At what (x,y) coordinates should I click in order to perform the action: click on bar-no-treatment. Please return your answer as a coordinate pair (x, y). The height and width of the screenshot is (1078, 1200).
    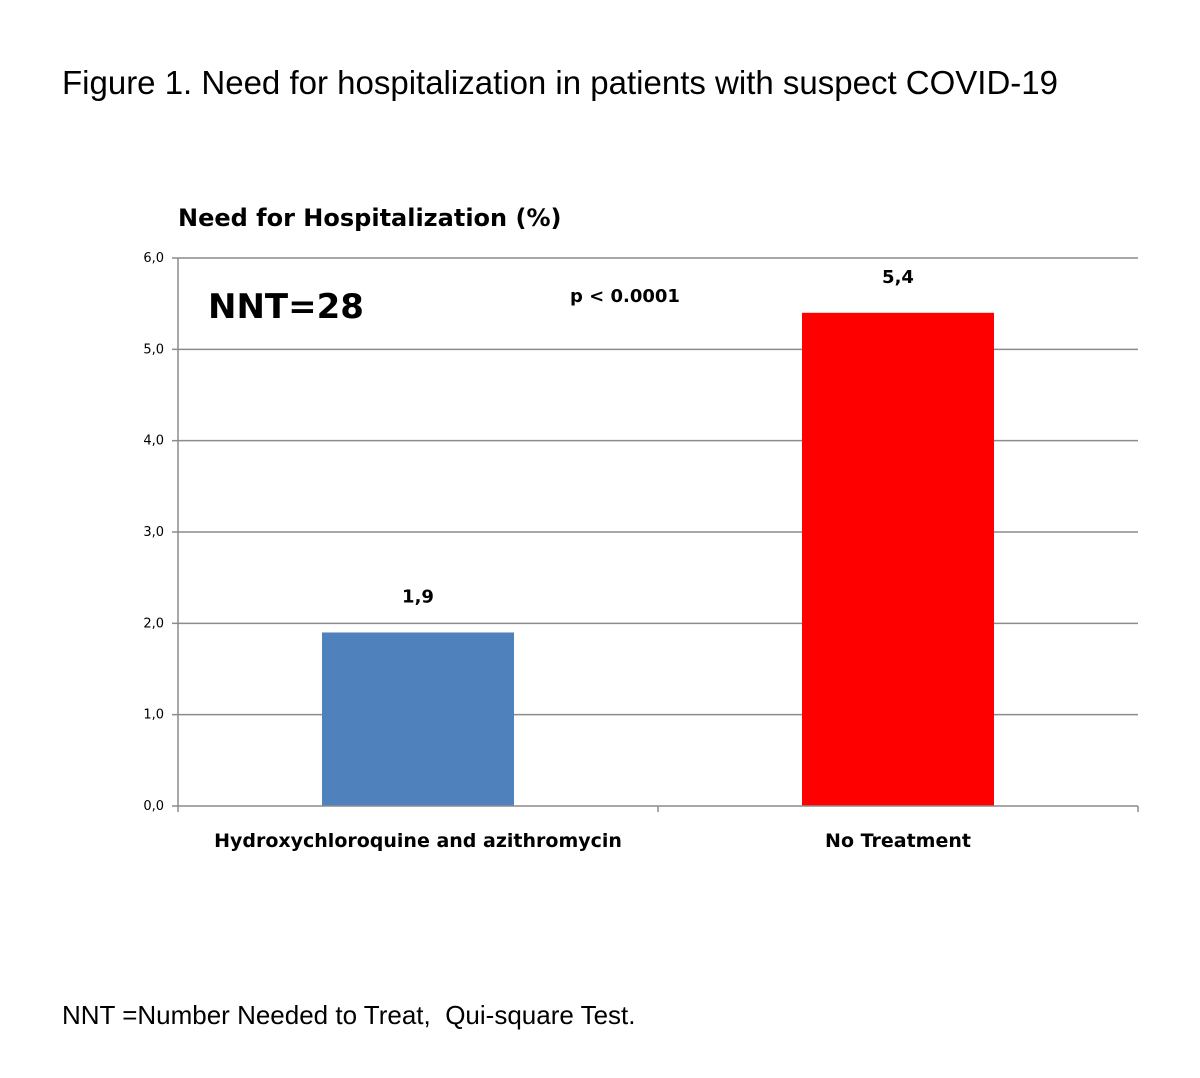
    Looking at the image, I should click on (898, 559).